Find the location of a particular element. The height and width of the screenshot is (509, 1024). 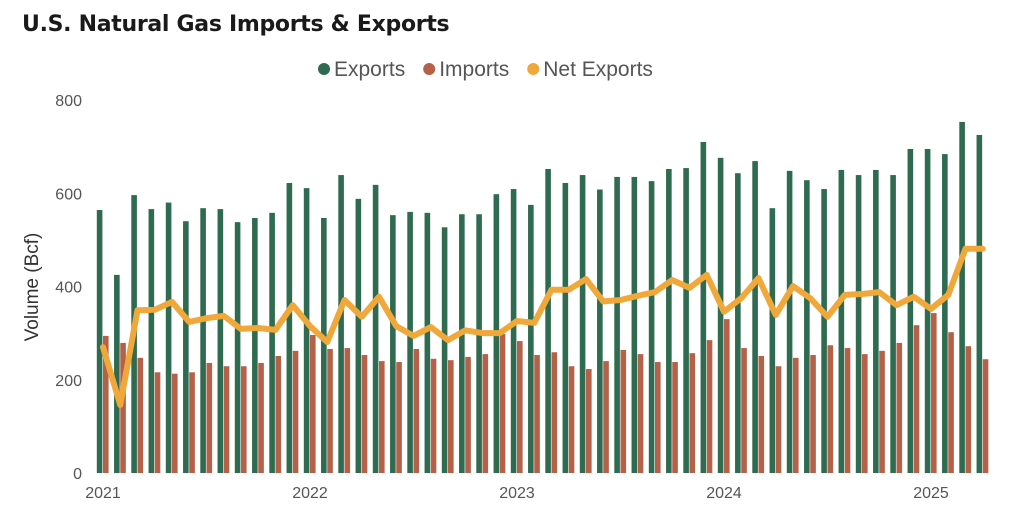

y-tick-label: 0 is located at coordinates (77, 474).